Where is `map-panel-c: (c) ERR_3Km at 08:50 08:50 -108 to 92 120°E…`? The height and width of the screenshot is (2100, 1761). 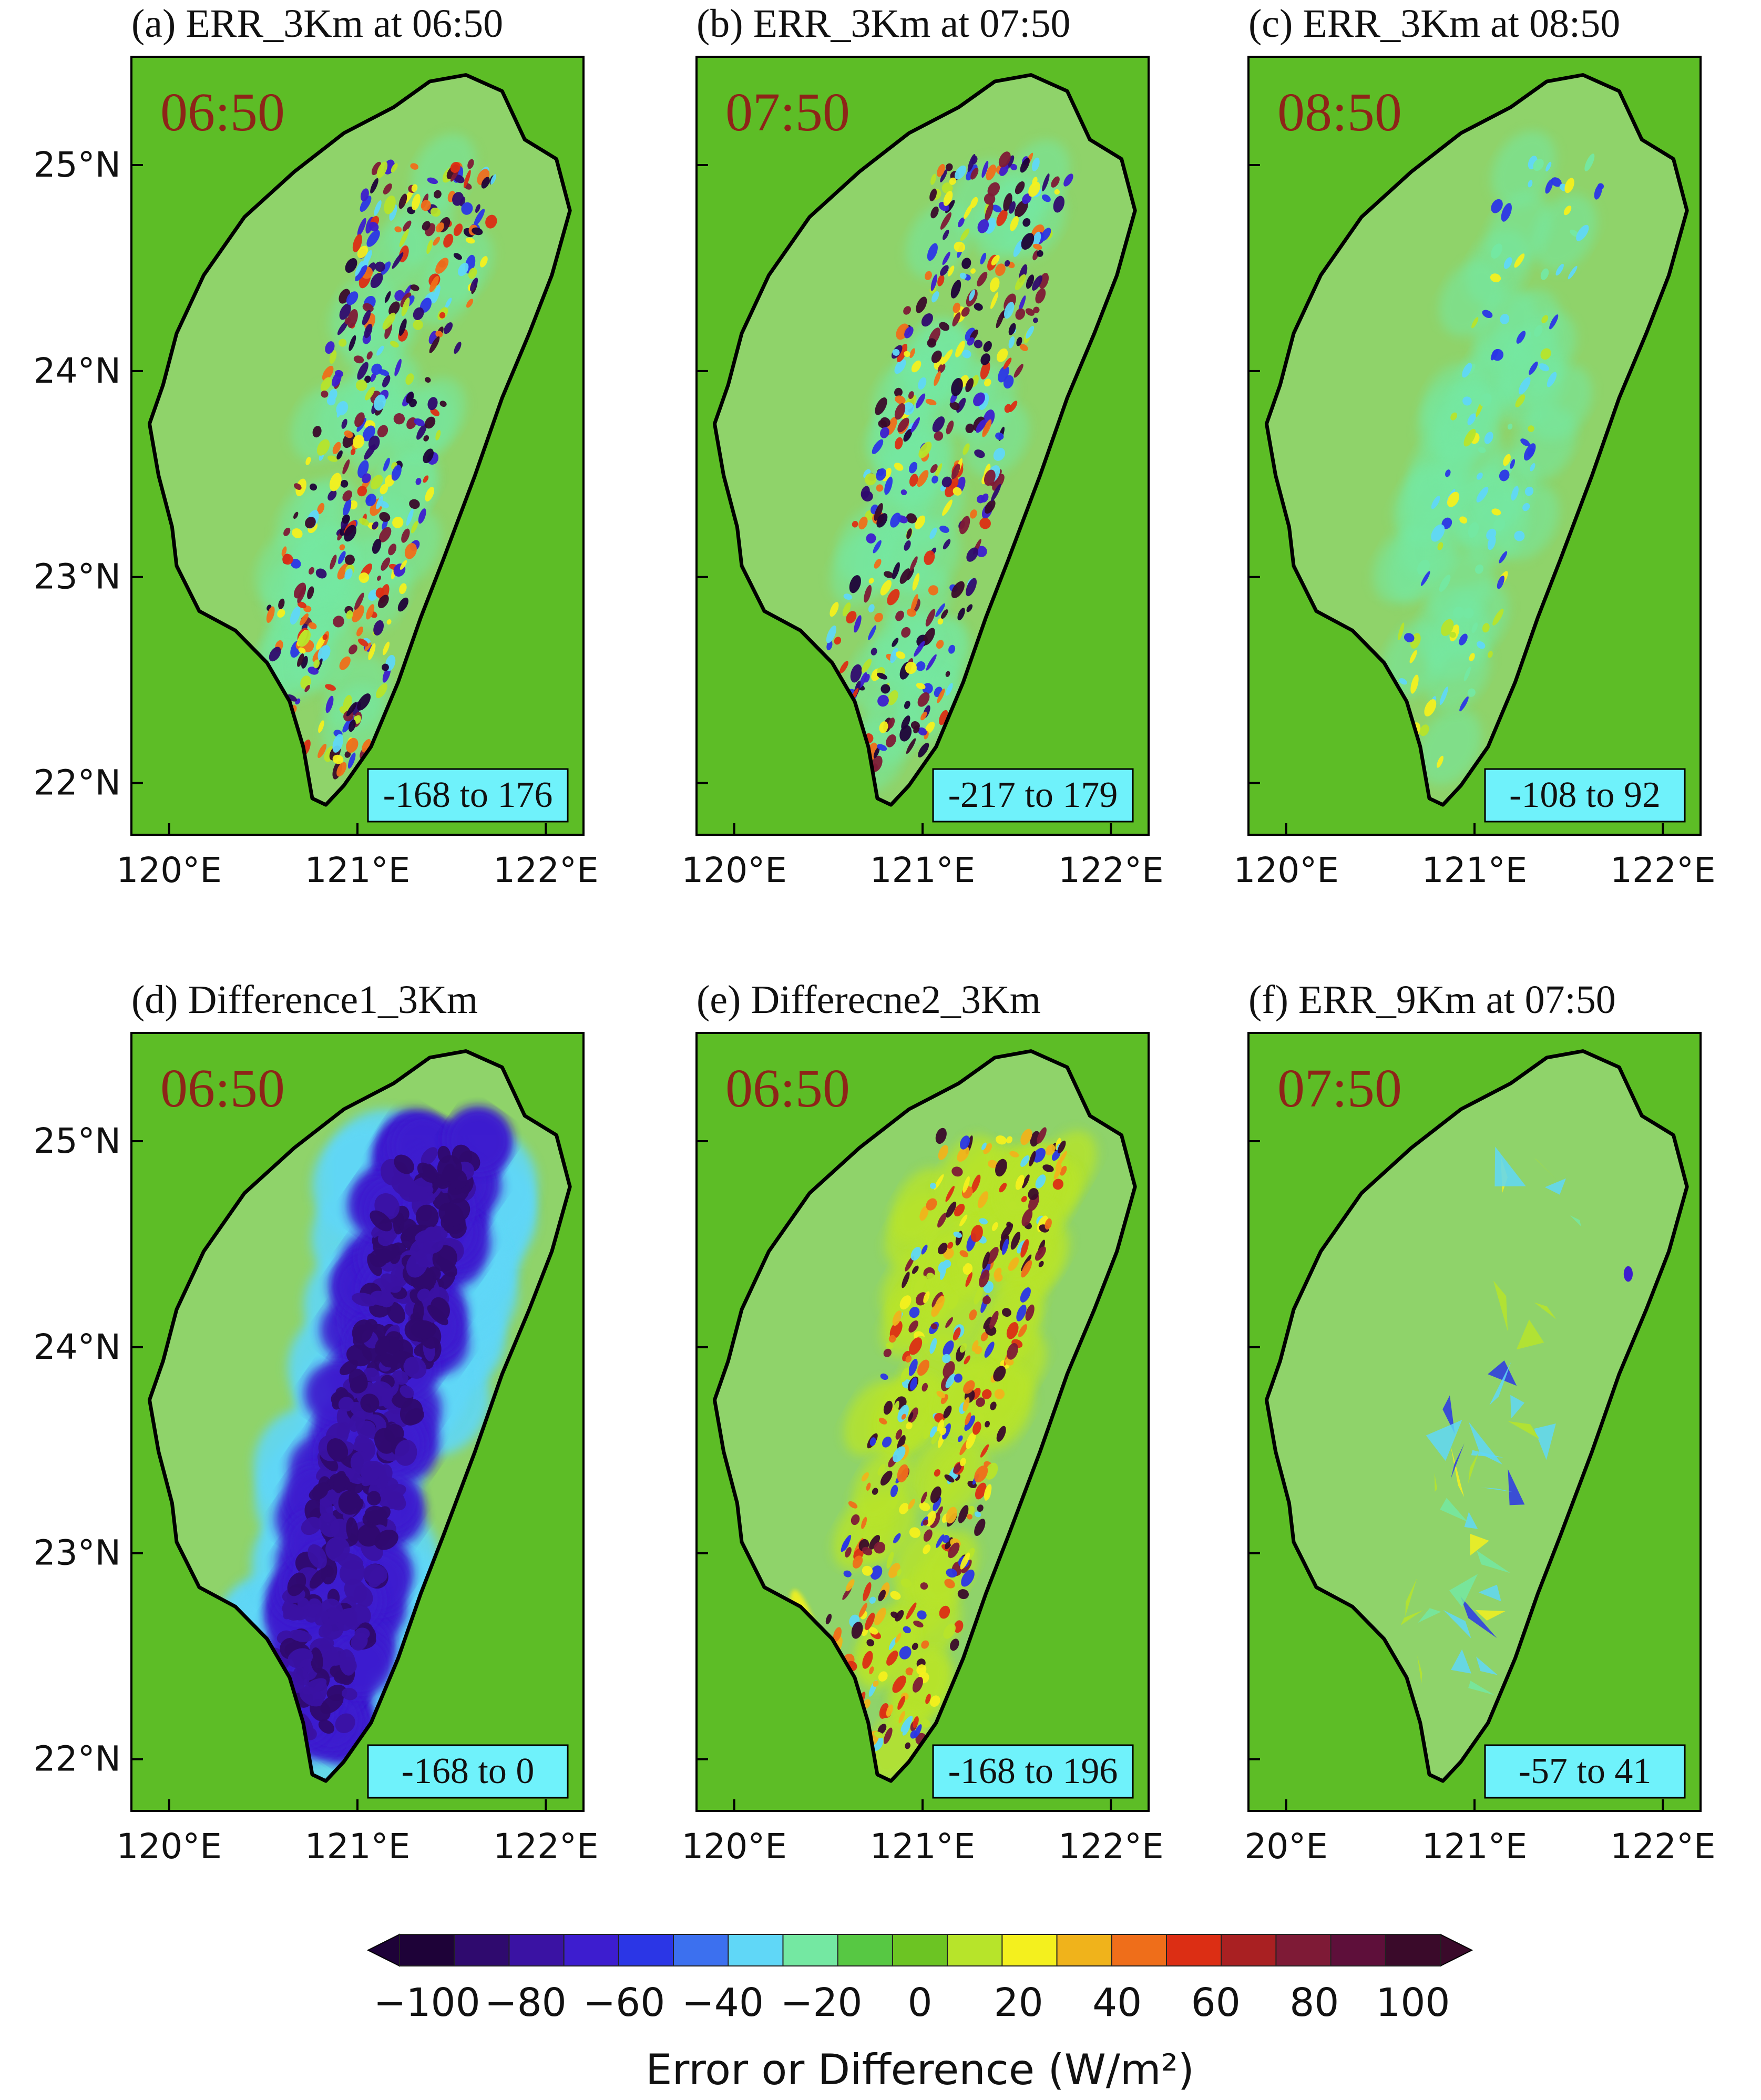 map-panel-c: (c) ERR_3Km at 08:50 08:50 -108 to 92 120°E… is located at coordinates (1474, 446).